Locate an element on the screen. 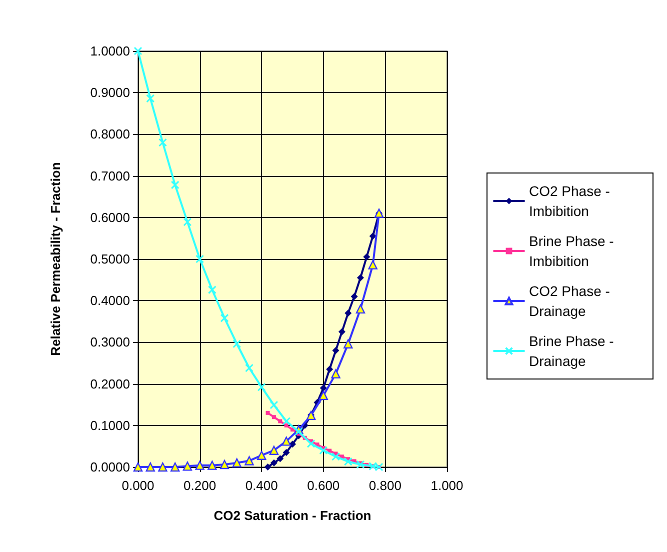 Image resolution: width=667 pixels, height=552 pixels. x-axis-title: CO2 Saturation - Fraction is located at coordinates (293, 515).